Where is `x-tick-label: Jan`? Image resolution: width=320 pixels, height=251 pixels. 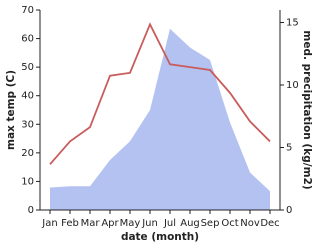 x-tick-label: Jan is located at coordinates (49, 223).